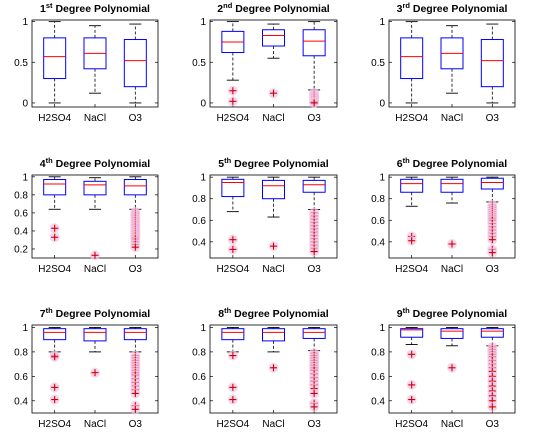 The image size is (550, 445). What do you see at coordinates (273, 163) in the screenshot?
I see `chart-title: 5th Degree Polynomial` at bounding box center [273, 163].